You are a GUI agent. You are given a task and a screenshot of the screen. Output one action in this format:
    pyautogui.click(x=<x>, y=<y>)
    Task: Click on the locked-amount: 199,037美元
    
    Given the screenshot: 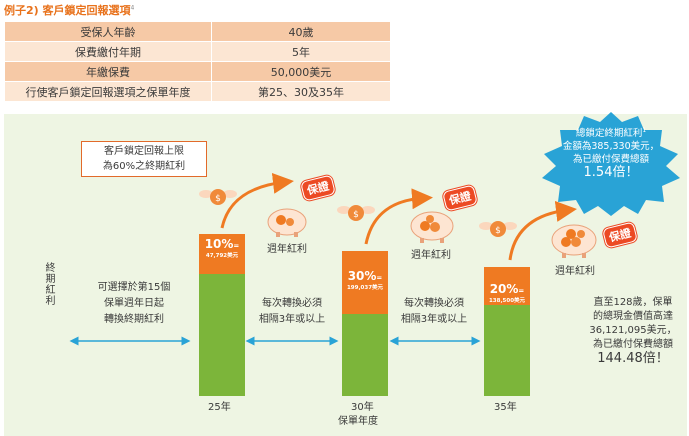 What is the action you would take?
    pyautogui.click(x=365, y=288)
    